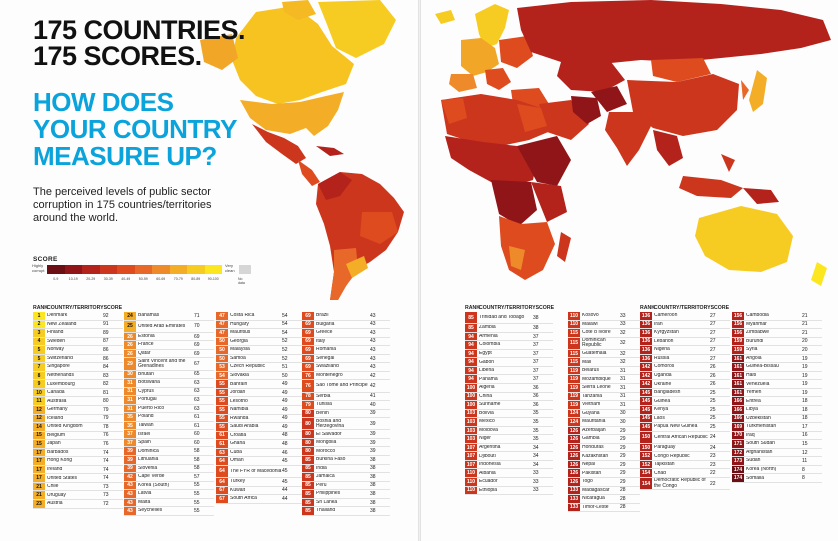 Image resolution: width=838 pixels, height=541 pixels. Describe the element at coordinates (373, 341) in the screenshot. I see `country-score: 43` at that location.